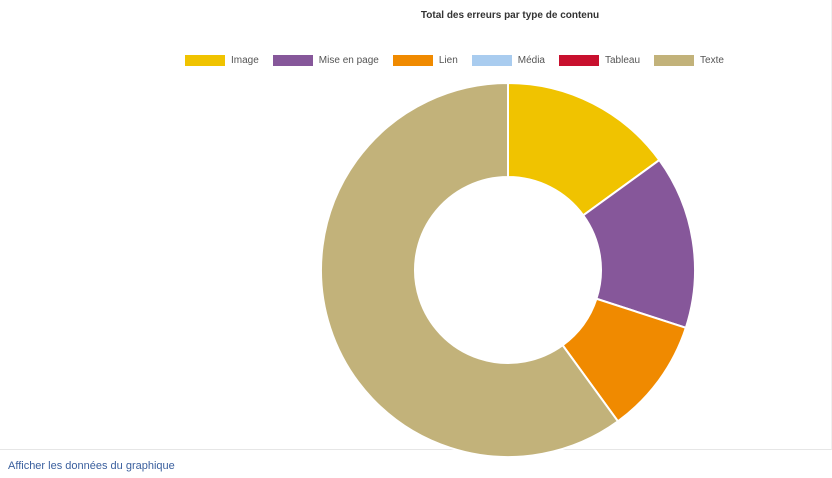 The width and height of the screenshot is (832, 478). Describe the element at coordinates (245, 60) in the screenshot. I see `legend-label: Image` at that location.